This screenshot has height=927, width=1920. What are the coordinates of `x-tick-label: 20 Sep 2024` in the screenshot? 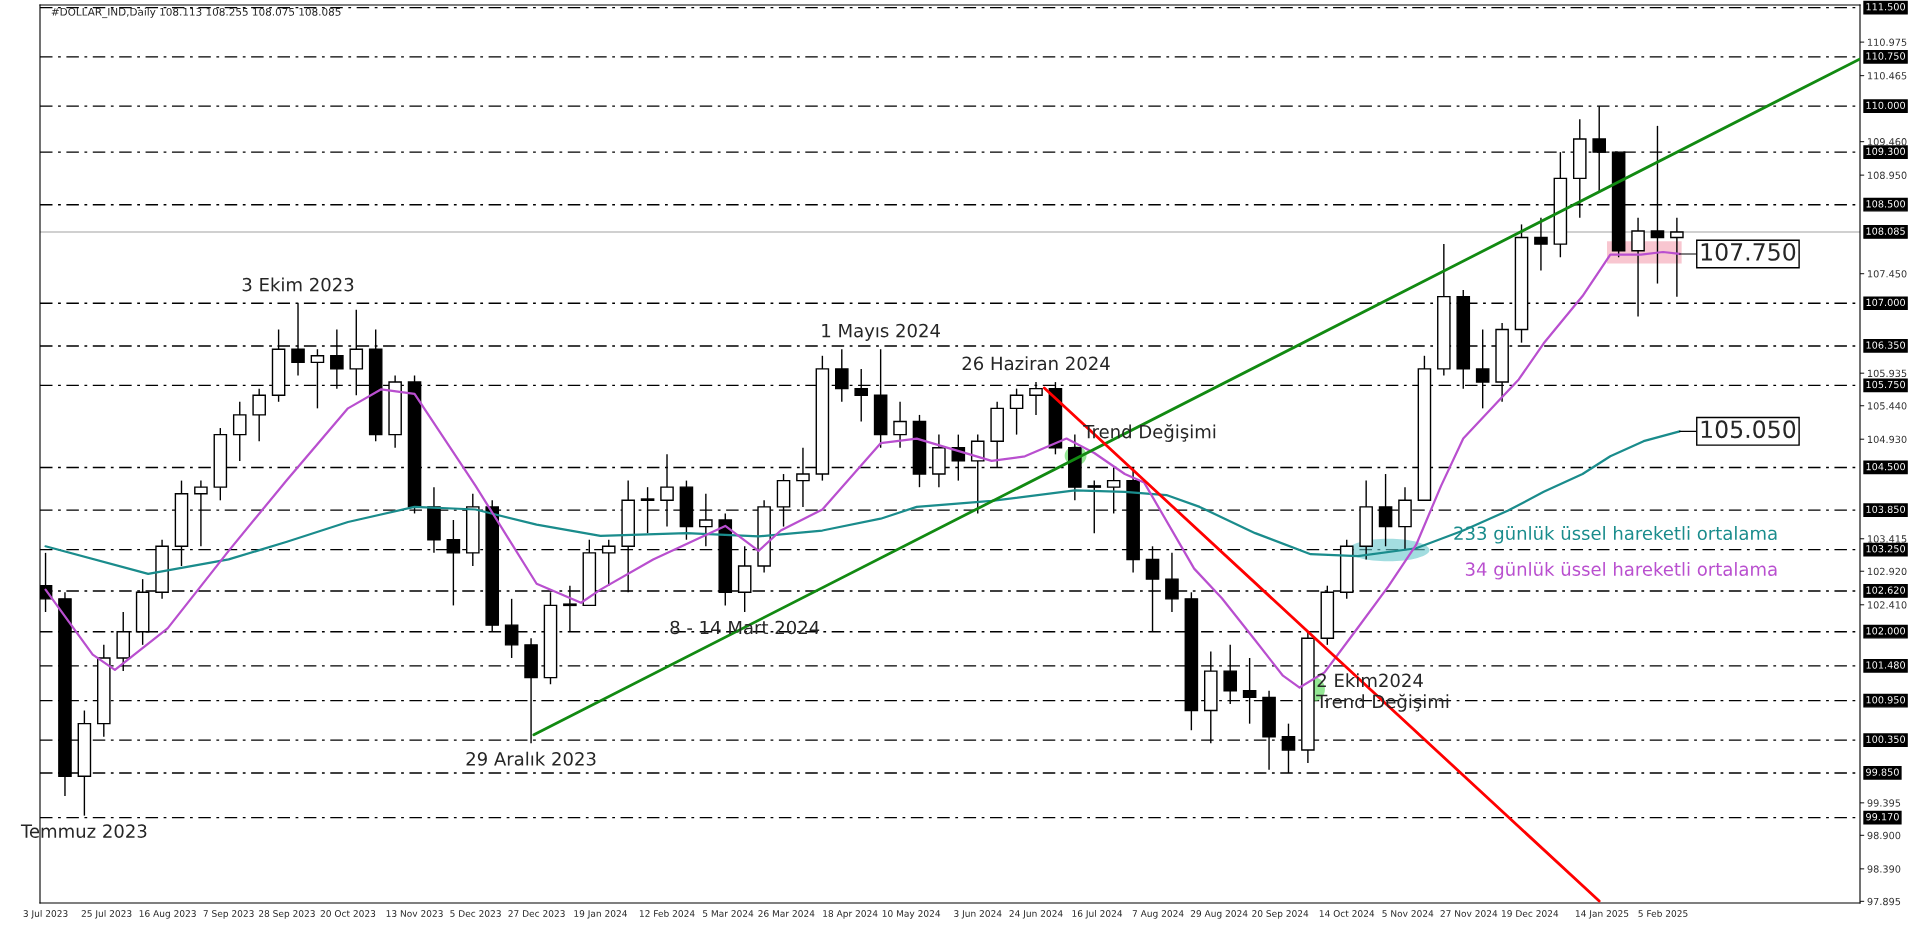 It's located at (1280, 914).